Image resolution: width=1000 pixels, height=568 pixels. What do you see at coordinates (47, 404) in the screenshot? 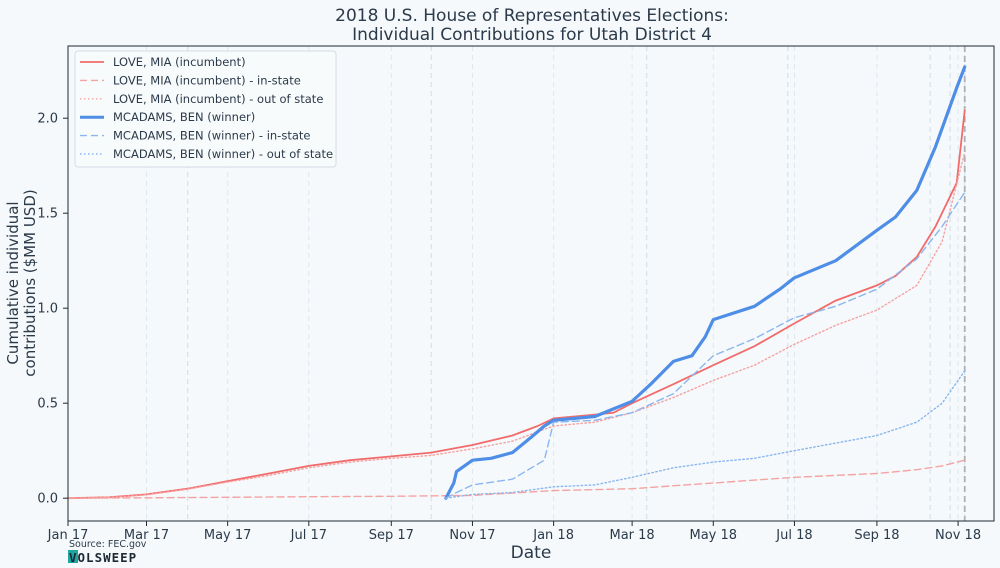
I see `y-tick-label: 0.5` at bounding box center [47, 404].